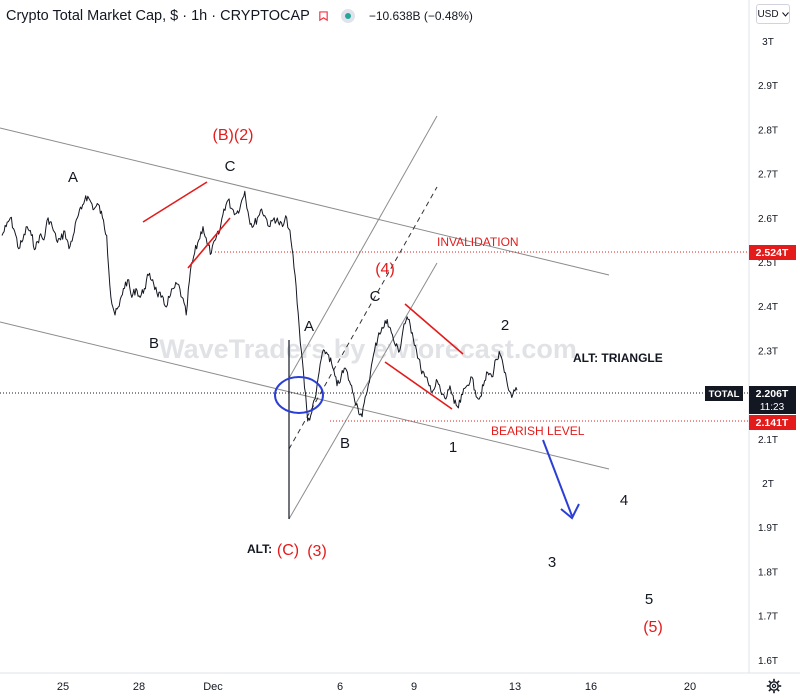 This screenshot has width=800, height=700. I want to click on x-tick: Dec, so click(213, 687).